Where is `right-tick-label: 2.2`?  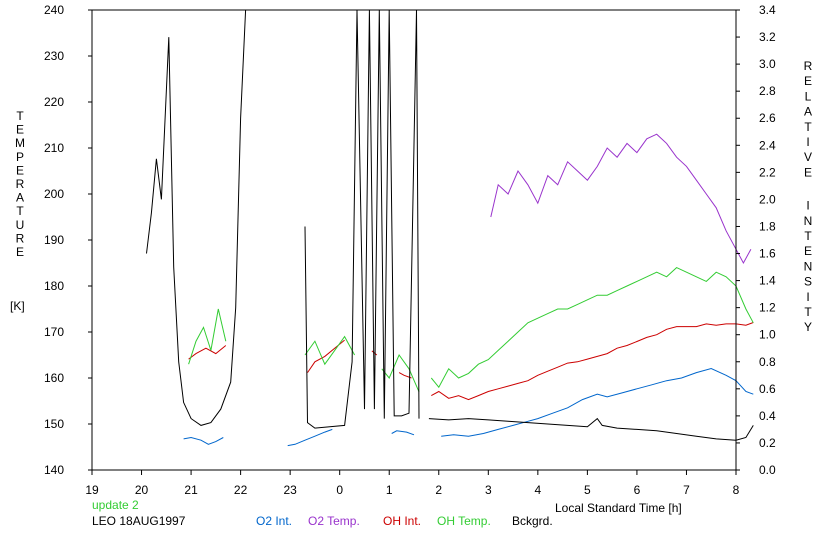 right-tick-label: 2.2 is located at coordinates (767, 172).